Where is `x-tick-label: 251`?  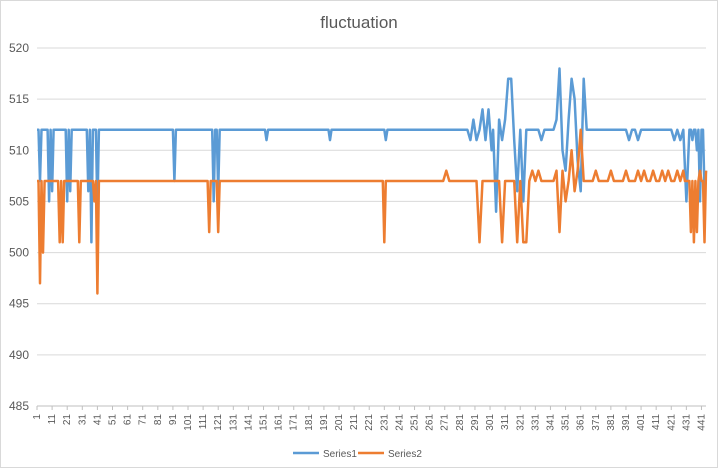
x-tick-label: 251 is located at coordinates (415, 422).